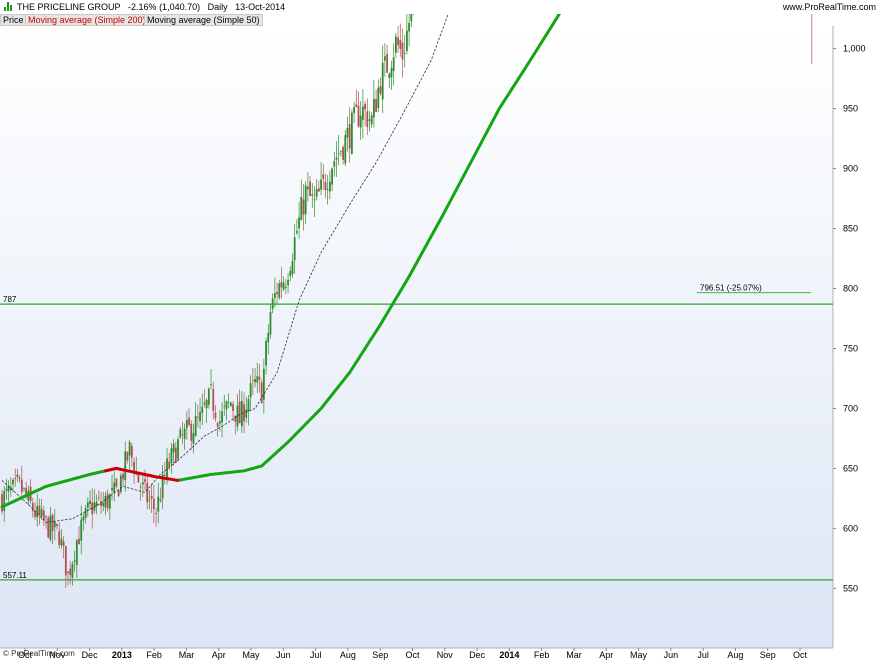  Describe the element at coordinates (15, 575) in the screenshot. I see `horizontal-line-label-2: 557.11` at that location.